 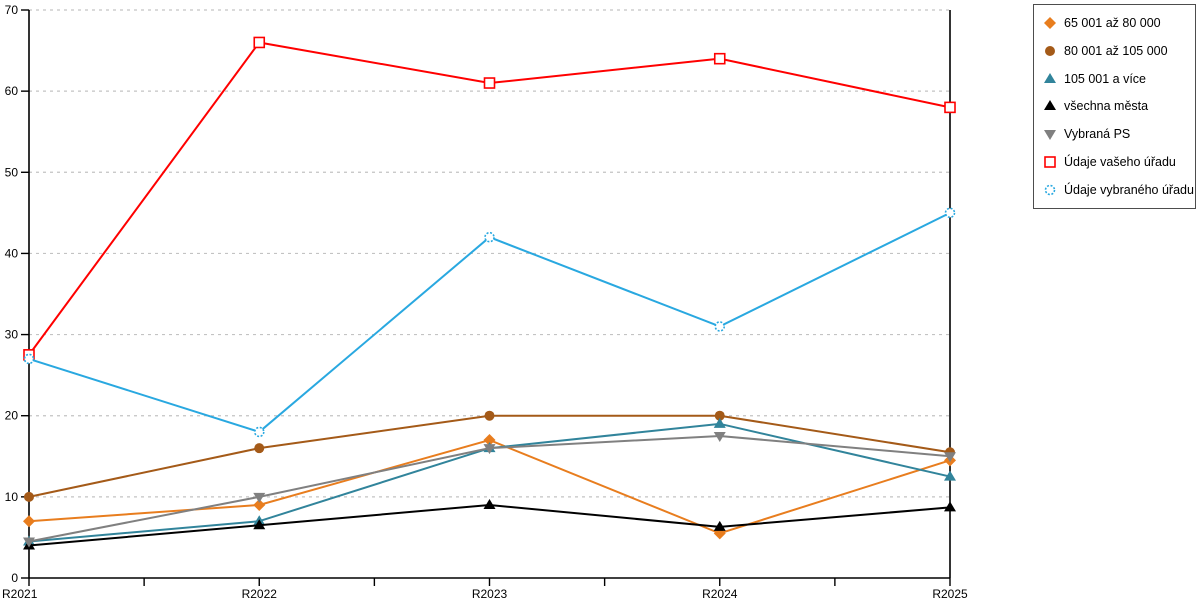 What do you see at coordinates (12, 416) in the screenshot?
I see `y-tick-label: 20` at bounding box center [12, 416].